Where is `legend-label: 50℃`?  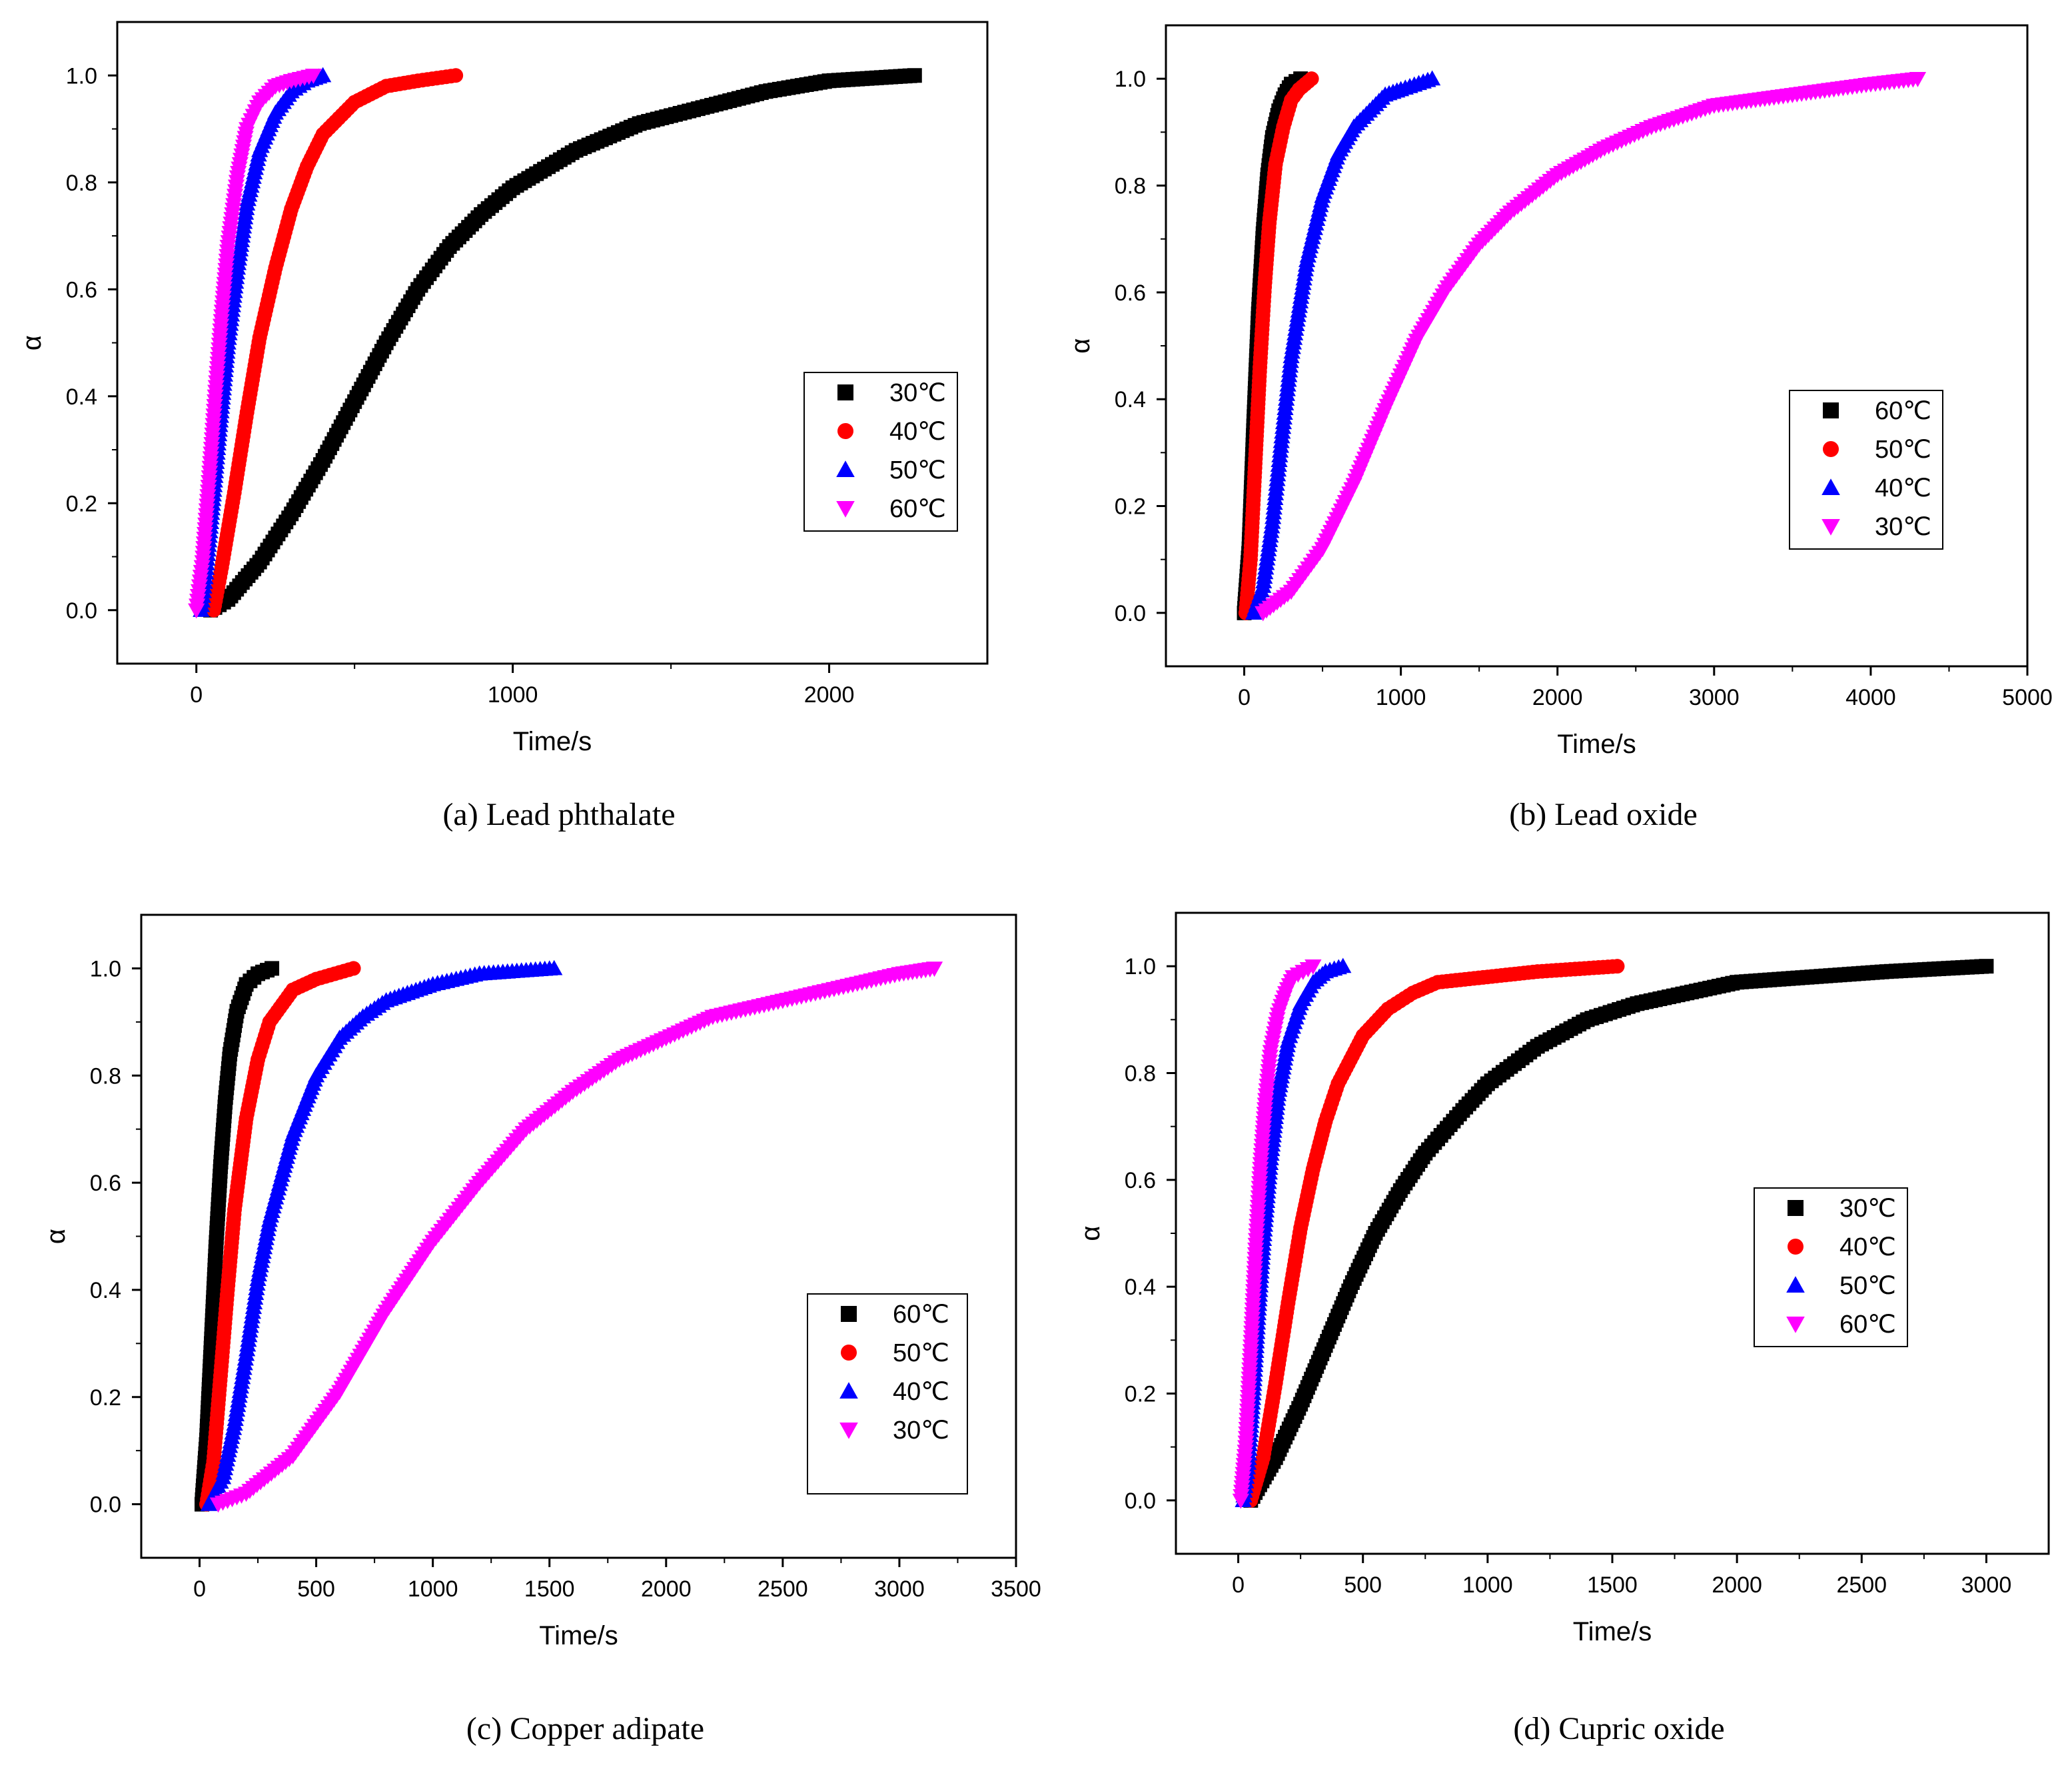 legend-label: 50℃ is located at coordinates (1903, 450).